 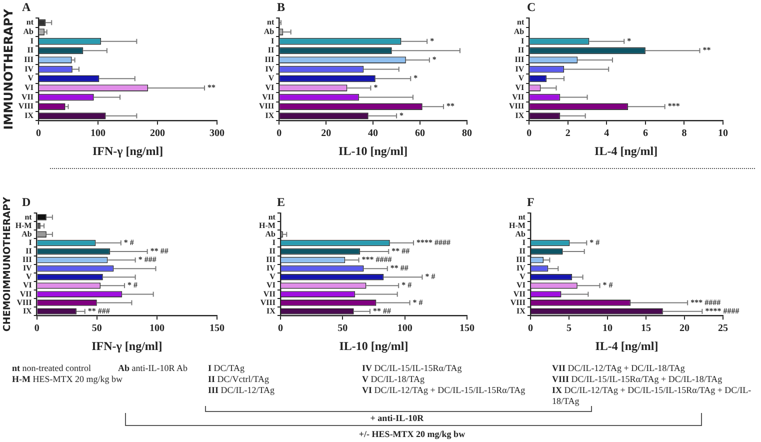 I want to click on x-tick-label: 80, so click(x=467, y=134).